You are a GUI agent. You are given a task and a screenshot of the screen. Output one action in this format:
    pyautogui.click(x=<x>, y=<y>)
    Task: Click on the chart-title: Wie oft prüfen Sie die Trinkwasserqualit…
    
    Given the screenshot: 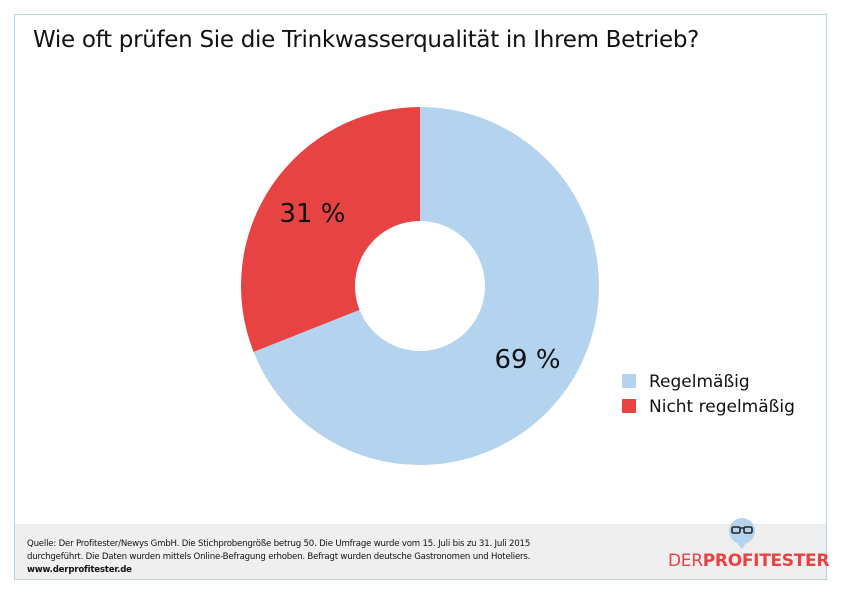 What is the action you would take?
    pyautogui.click(x=366, y=40)
    